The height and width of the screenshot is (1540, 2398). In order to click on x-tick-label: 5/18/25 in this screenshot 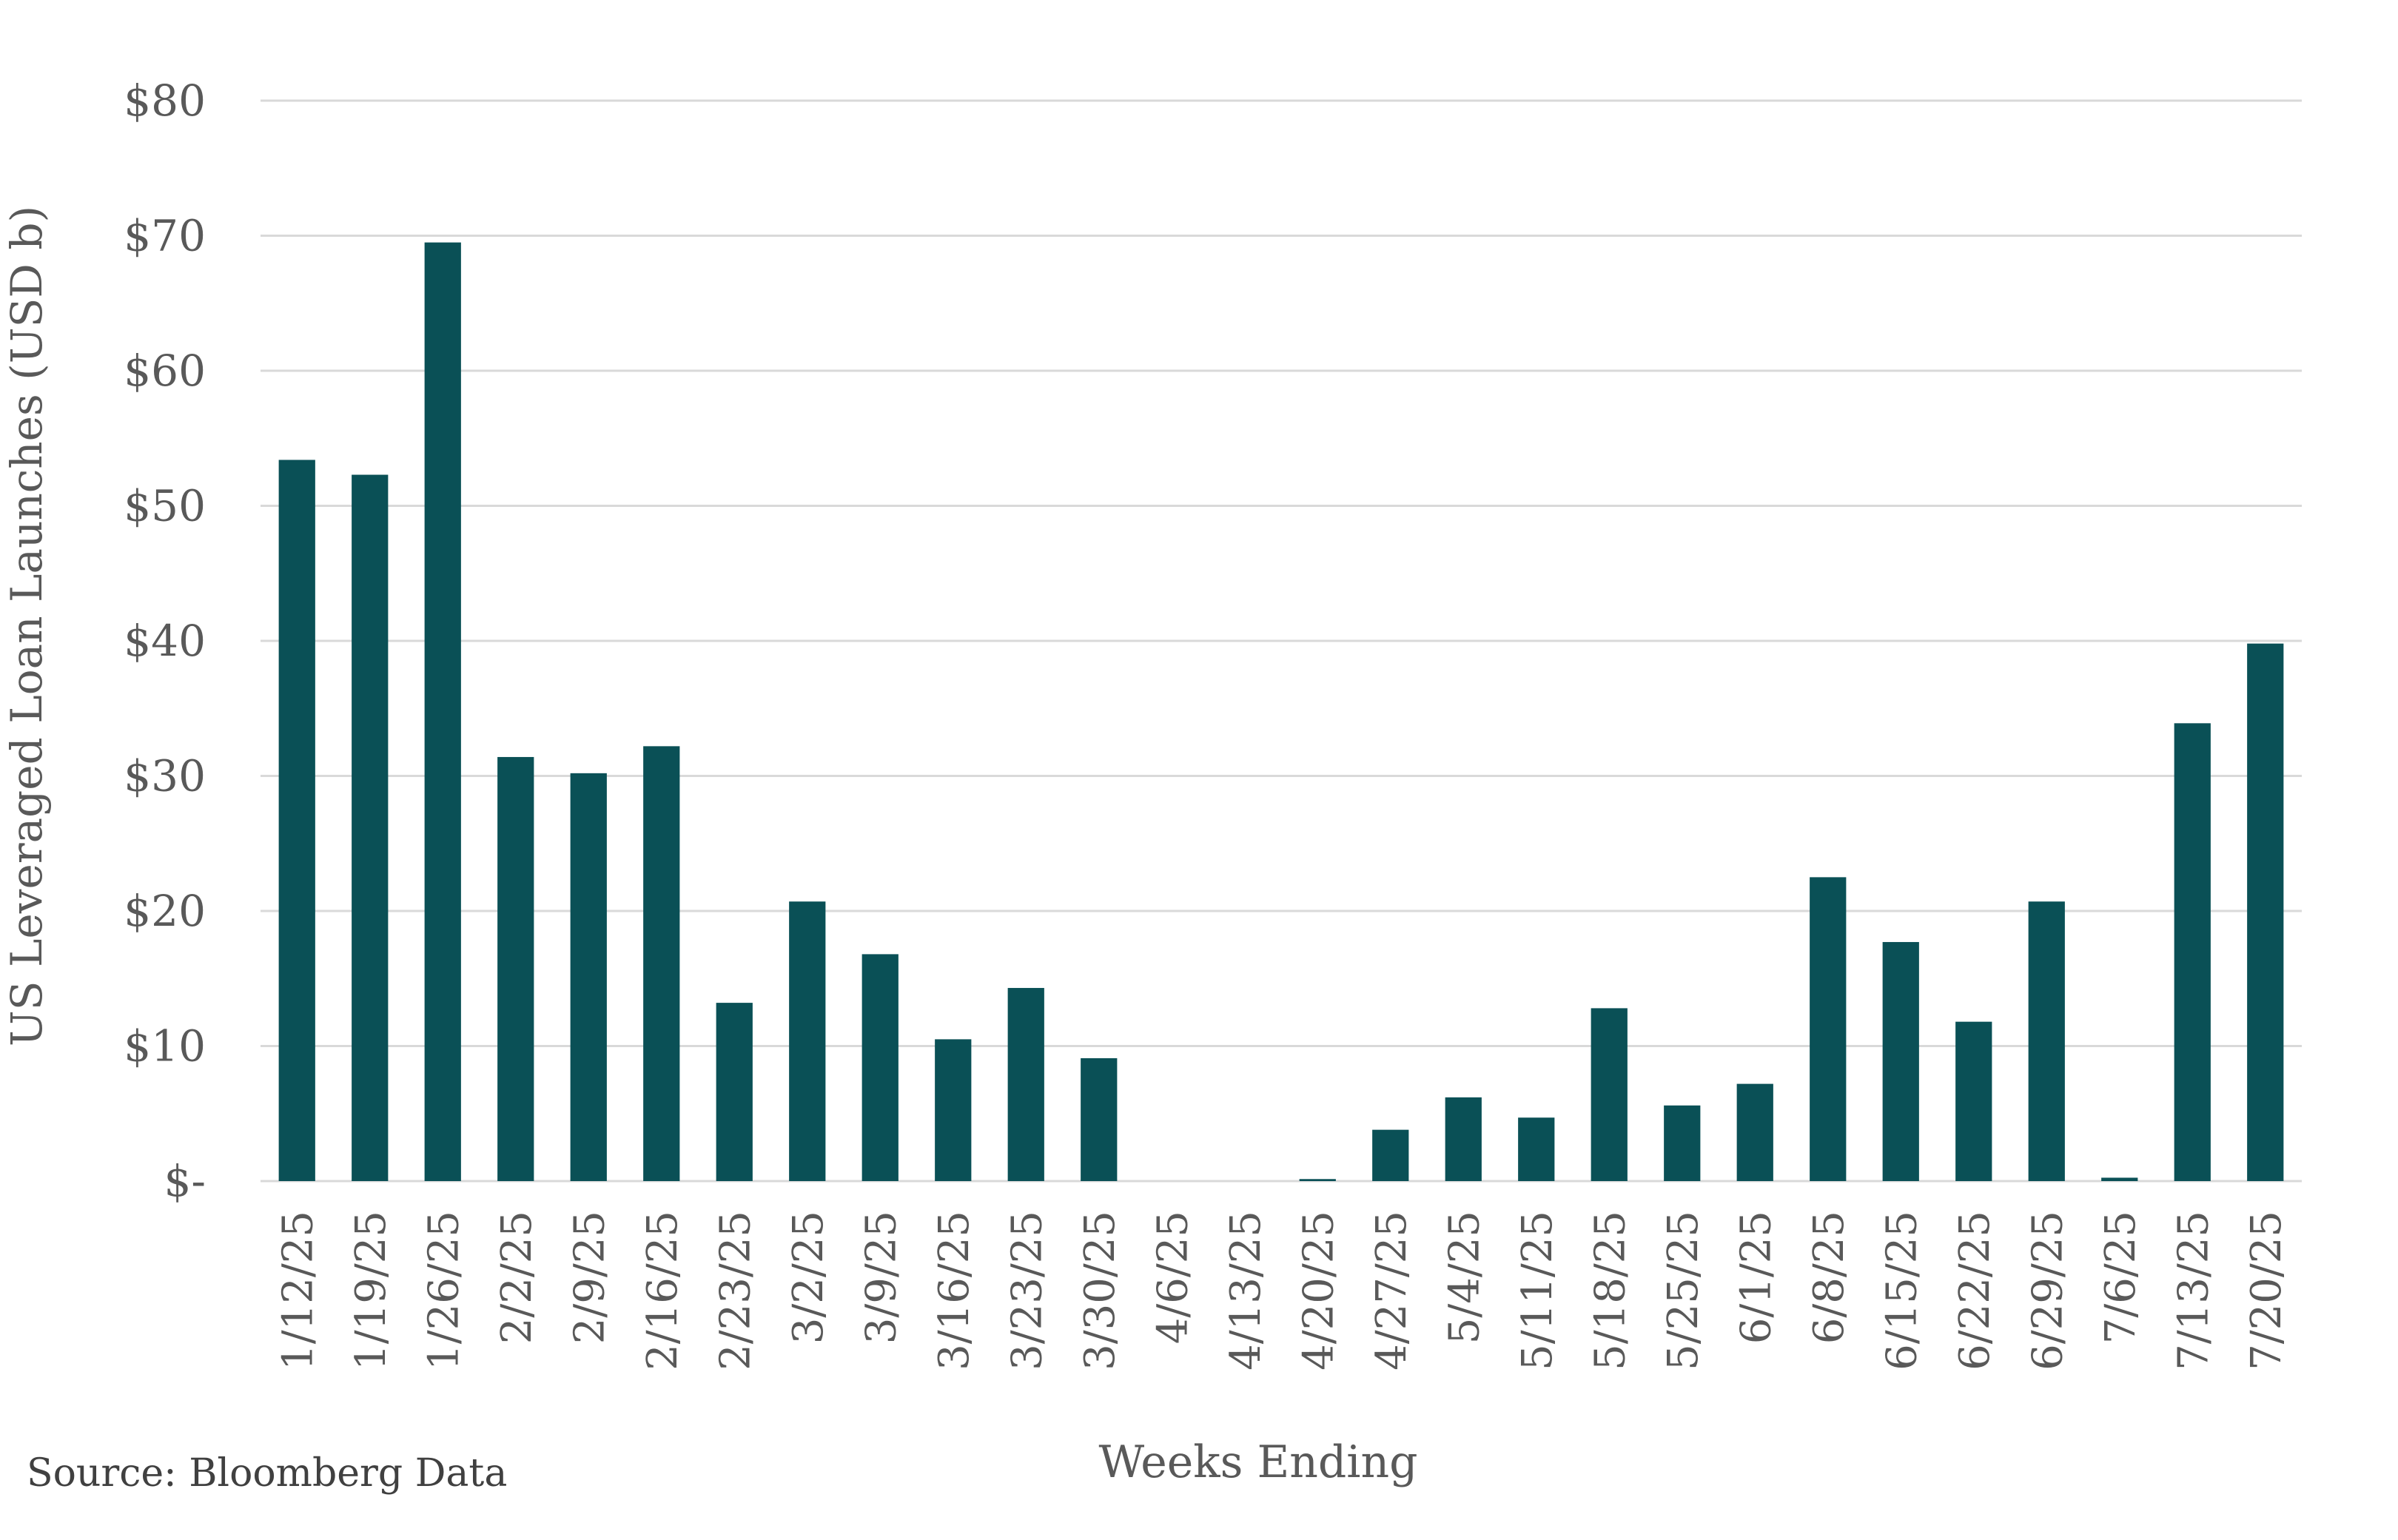, I will do `click(1610, 1291)`.